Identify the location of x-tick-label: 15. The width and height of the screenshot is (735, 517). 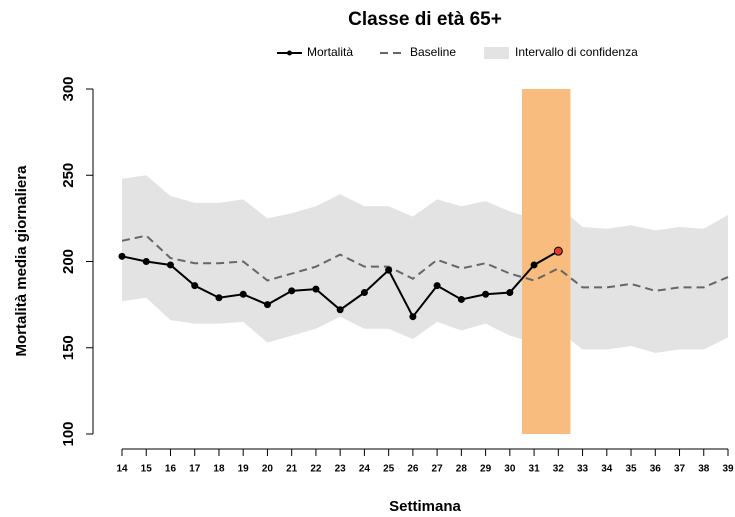
(147, 469).